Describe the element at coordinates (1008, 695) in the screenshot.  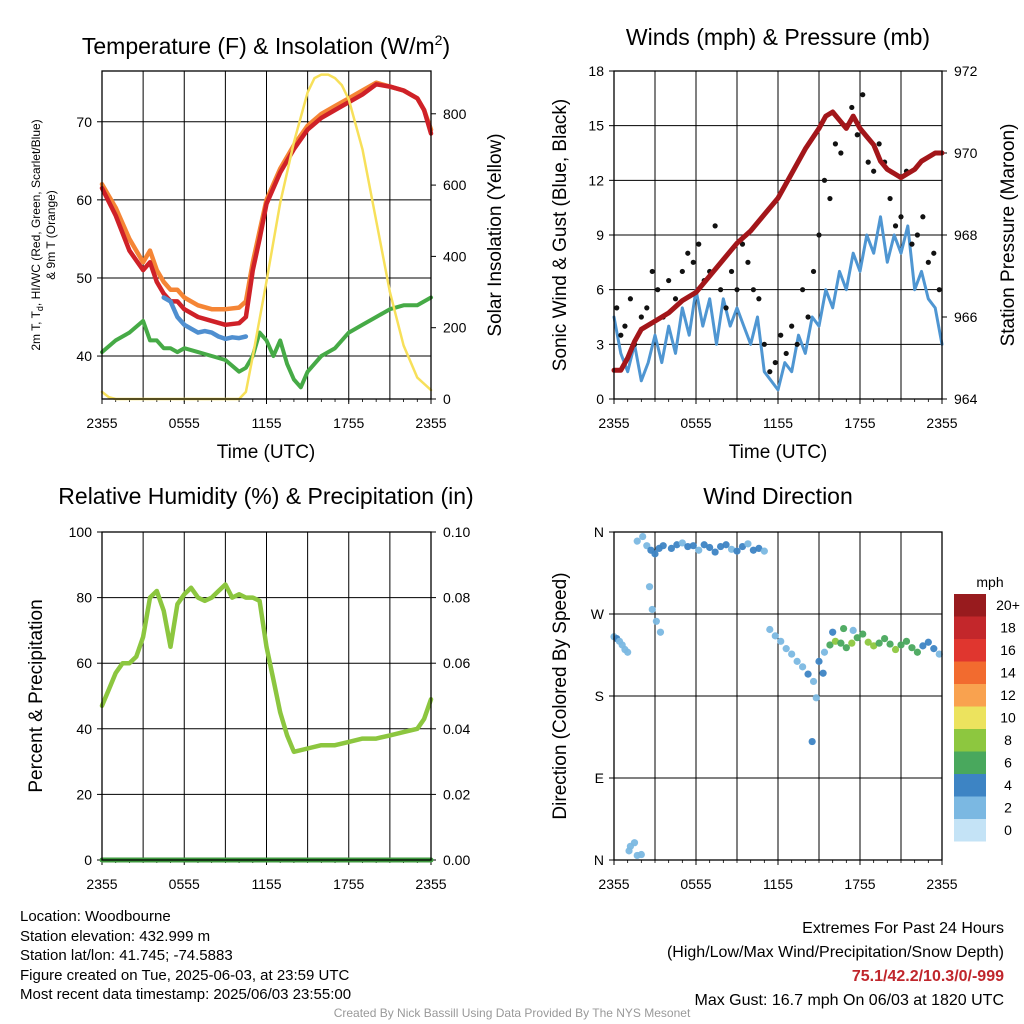
I see `legend-label: 12` at that location.